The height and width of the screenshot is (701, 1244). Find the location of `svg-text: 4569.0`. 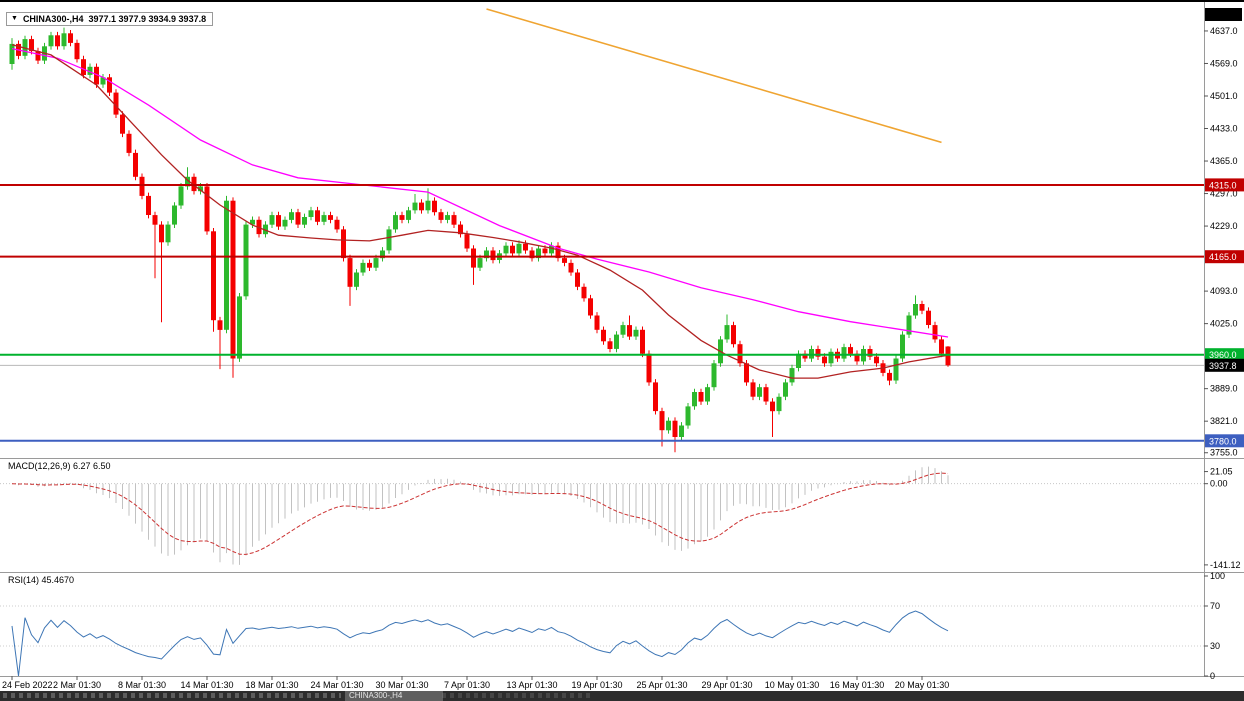

svg-text: 4569.0 is located at coordinates (1224, 63).